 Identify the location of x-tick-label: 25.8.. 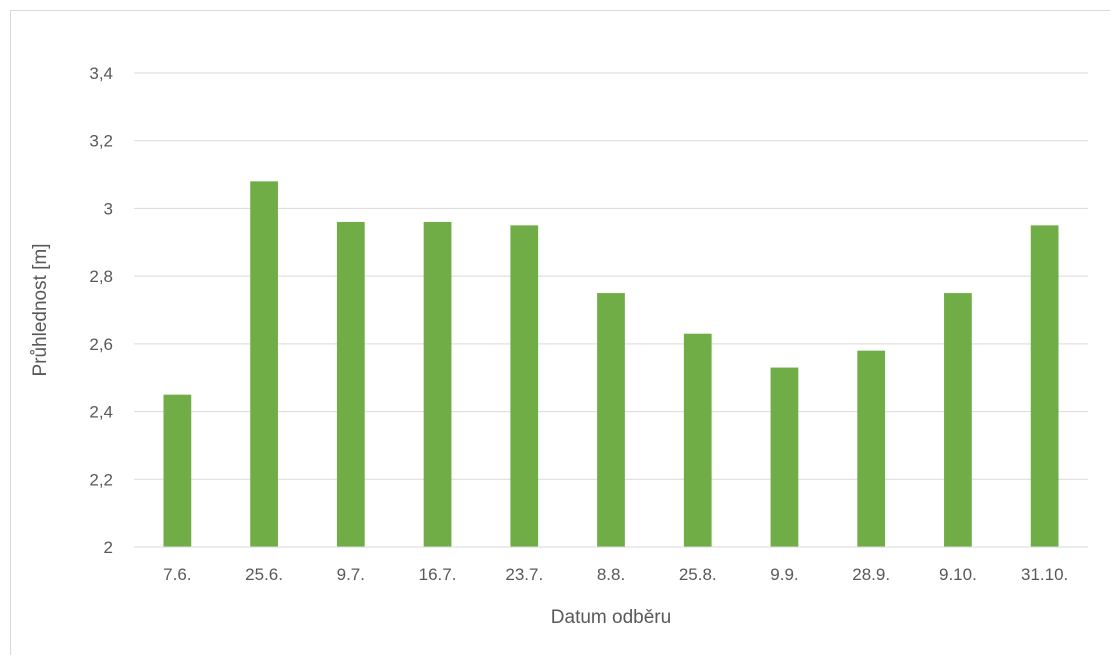
(698, 574).